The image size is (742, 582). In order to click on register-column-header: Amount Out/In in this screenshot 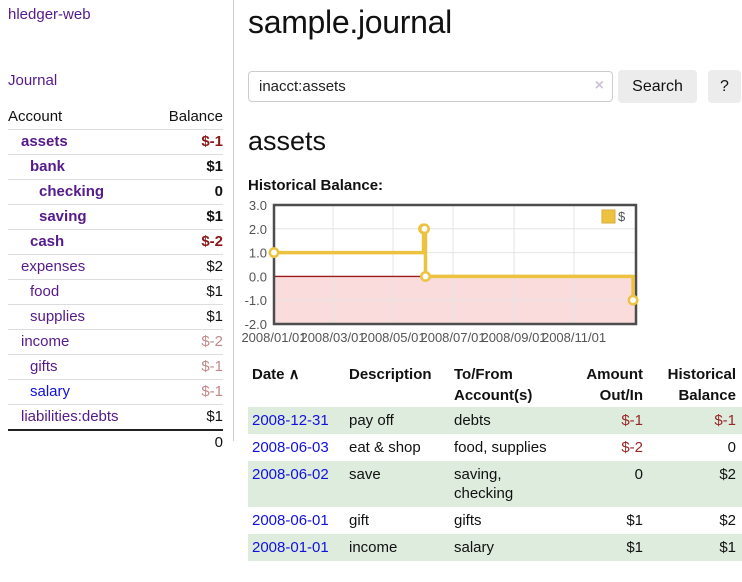, I will do `click(604, 385)`.